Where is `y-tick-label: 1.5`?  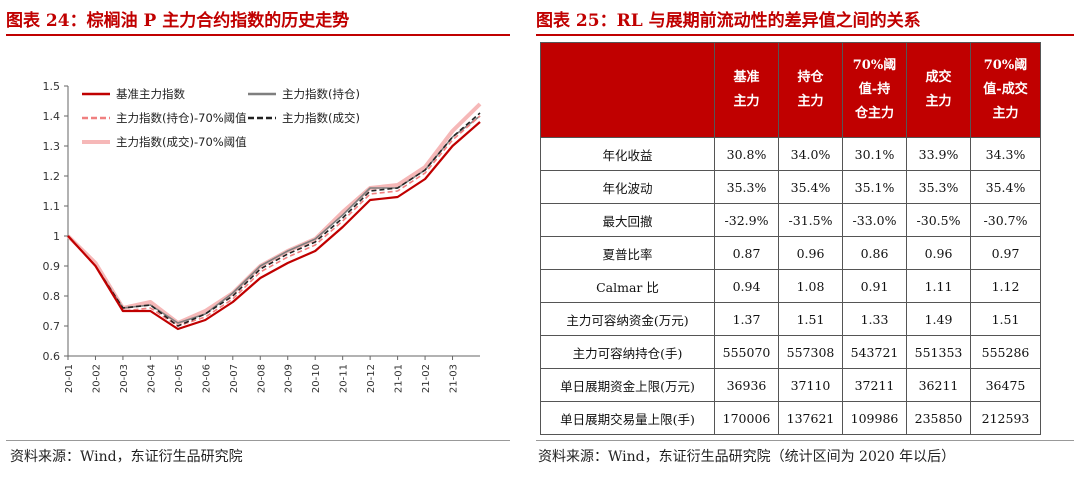 y-tick-label: 1.5 is located at coordinates (52, 86).